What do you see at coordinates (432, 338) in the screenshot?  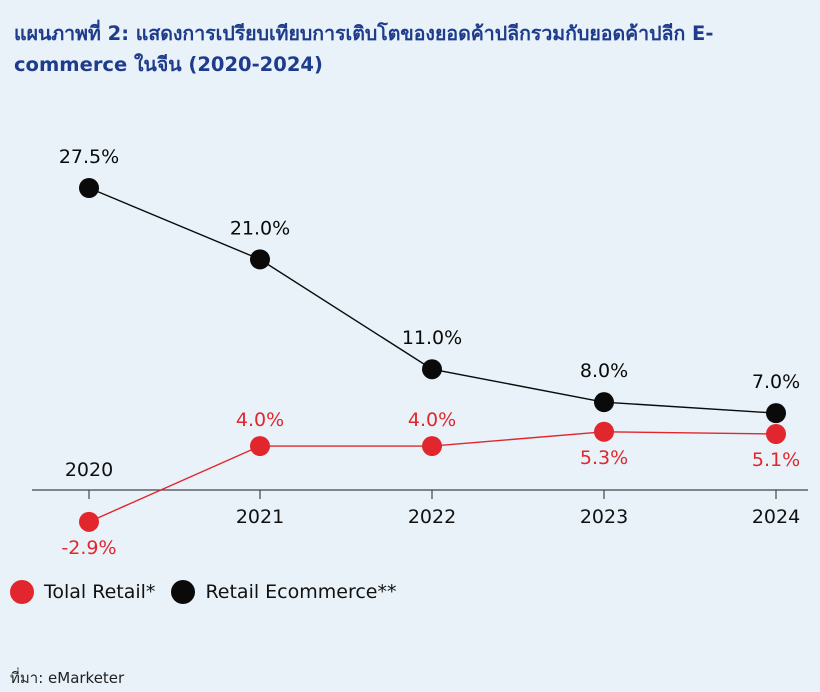 I see `data-label: 11.0%` at bounding box center [432, 338].